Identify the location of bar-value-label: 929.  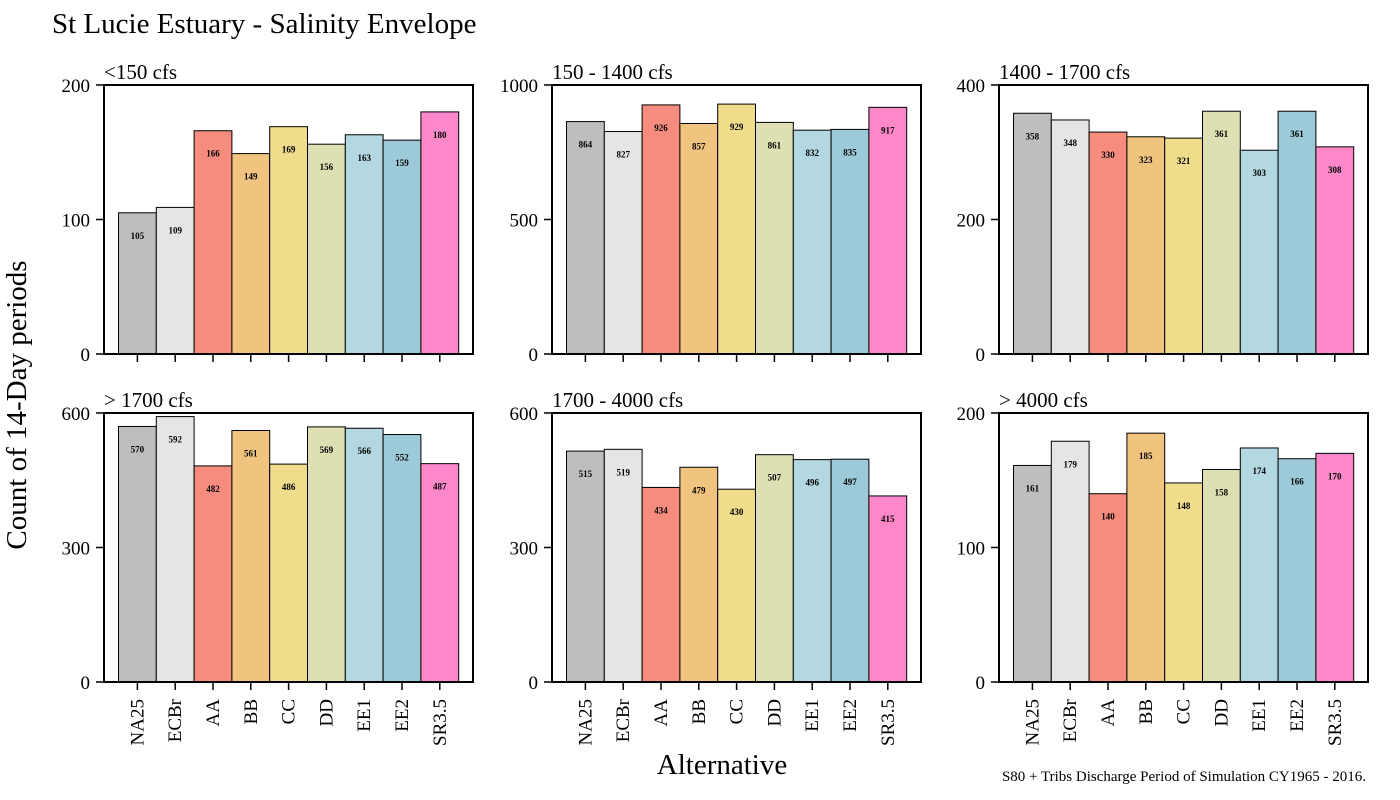
(737, 127).